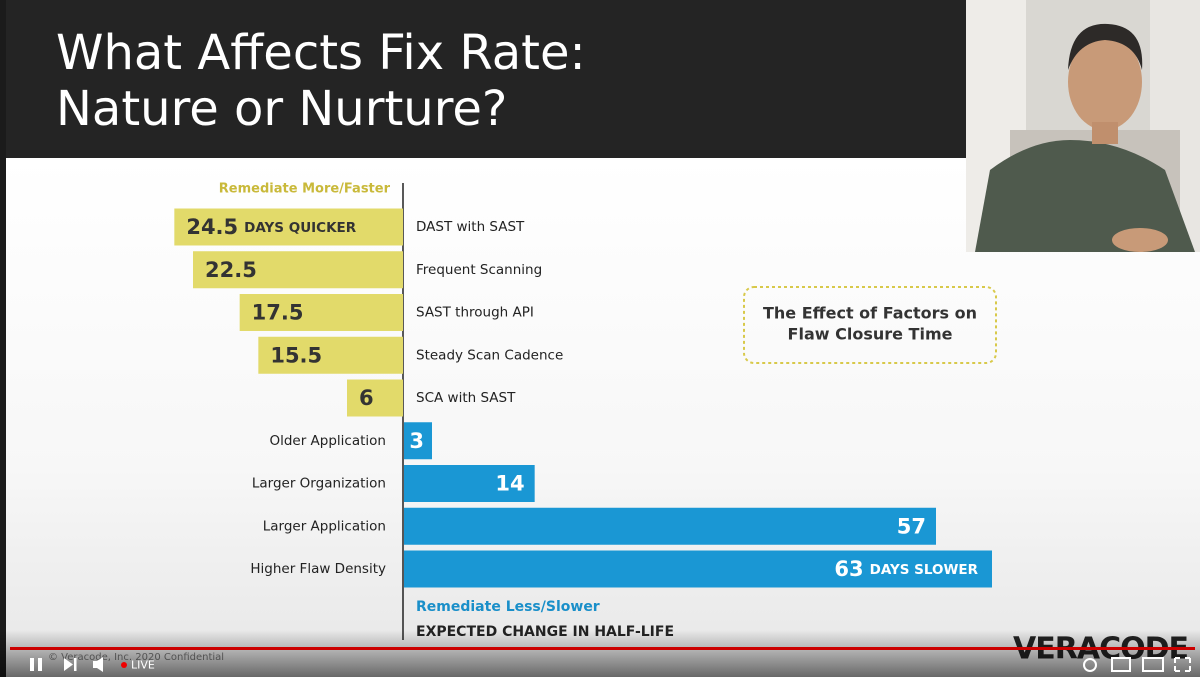 This screenshot has width=1200, height=677. I want to click on settings-button, so click(1090, 665).